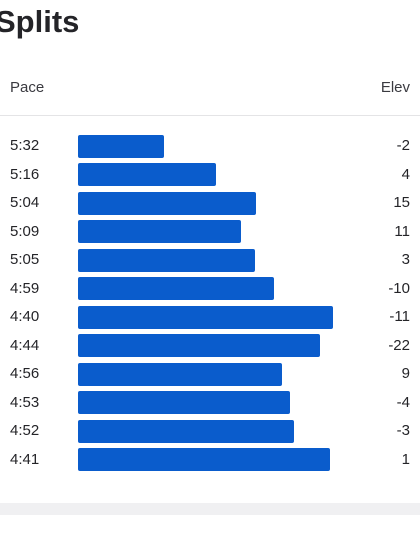 This screenshot has width=420, height=560. What do you see at coordinates (405, 459) in the screenshot?
I see `split-elevation: 1` at bounding box center [405, 459].